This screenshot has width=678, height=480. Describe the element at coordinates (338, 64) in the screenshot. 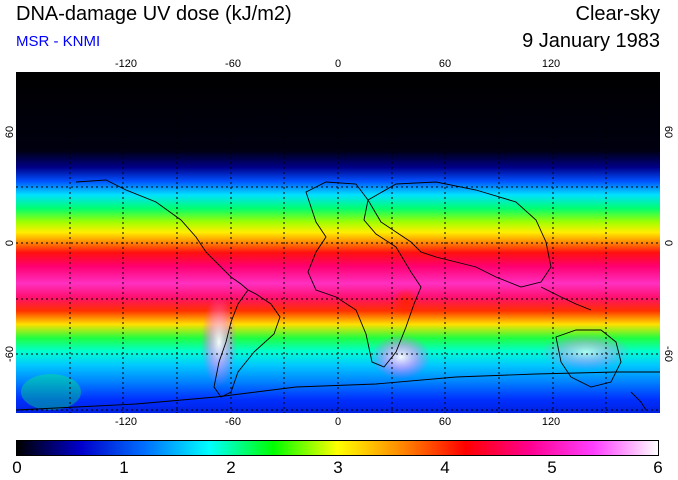

I see `lon-tick-top-0: 0` at that location.